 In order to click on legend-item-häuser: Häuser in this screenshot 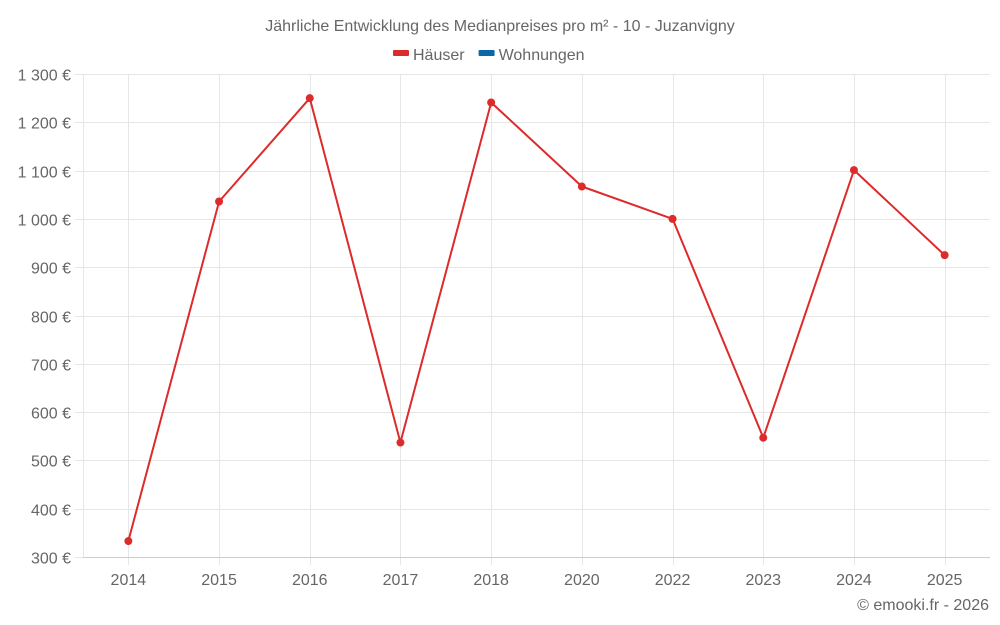, I will do `click(429, 55)`.